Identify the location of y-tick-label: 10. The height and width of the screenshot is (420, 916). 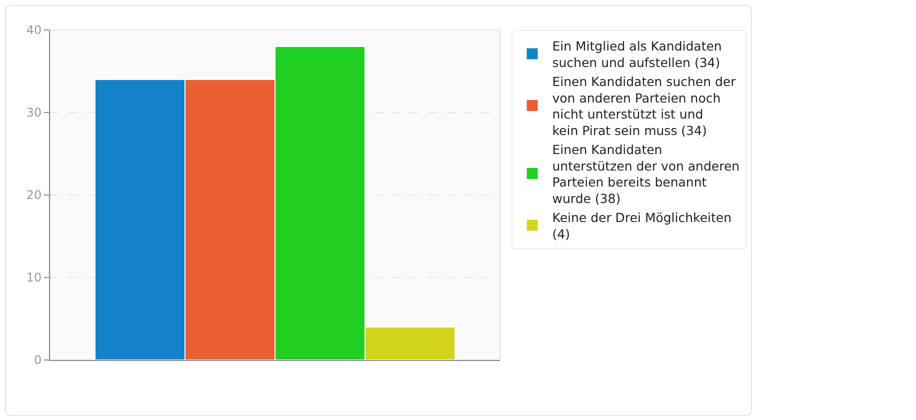
(34, 277).